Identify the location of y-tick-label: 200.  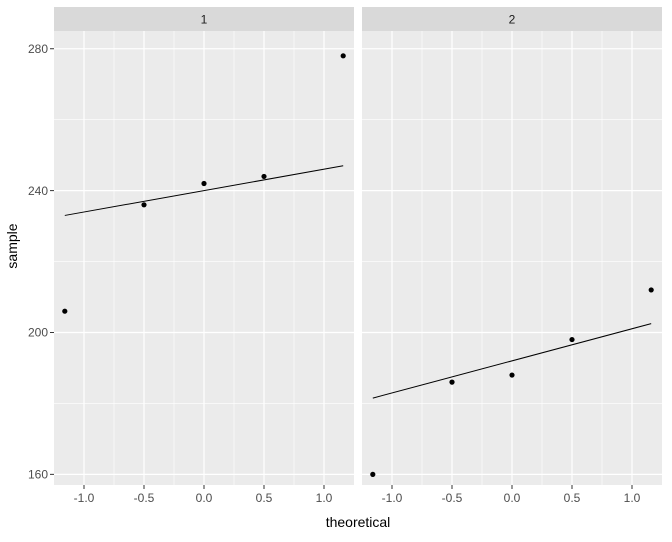
(38, 333).